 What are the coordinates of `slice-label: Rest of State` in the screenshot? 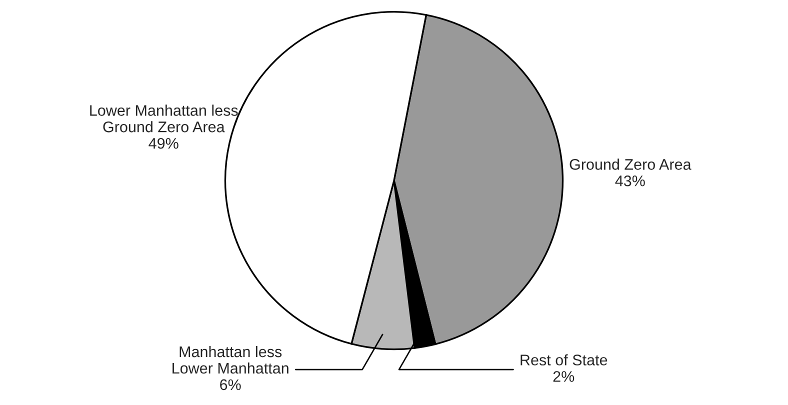 It's located at (564, 360).